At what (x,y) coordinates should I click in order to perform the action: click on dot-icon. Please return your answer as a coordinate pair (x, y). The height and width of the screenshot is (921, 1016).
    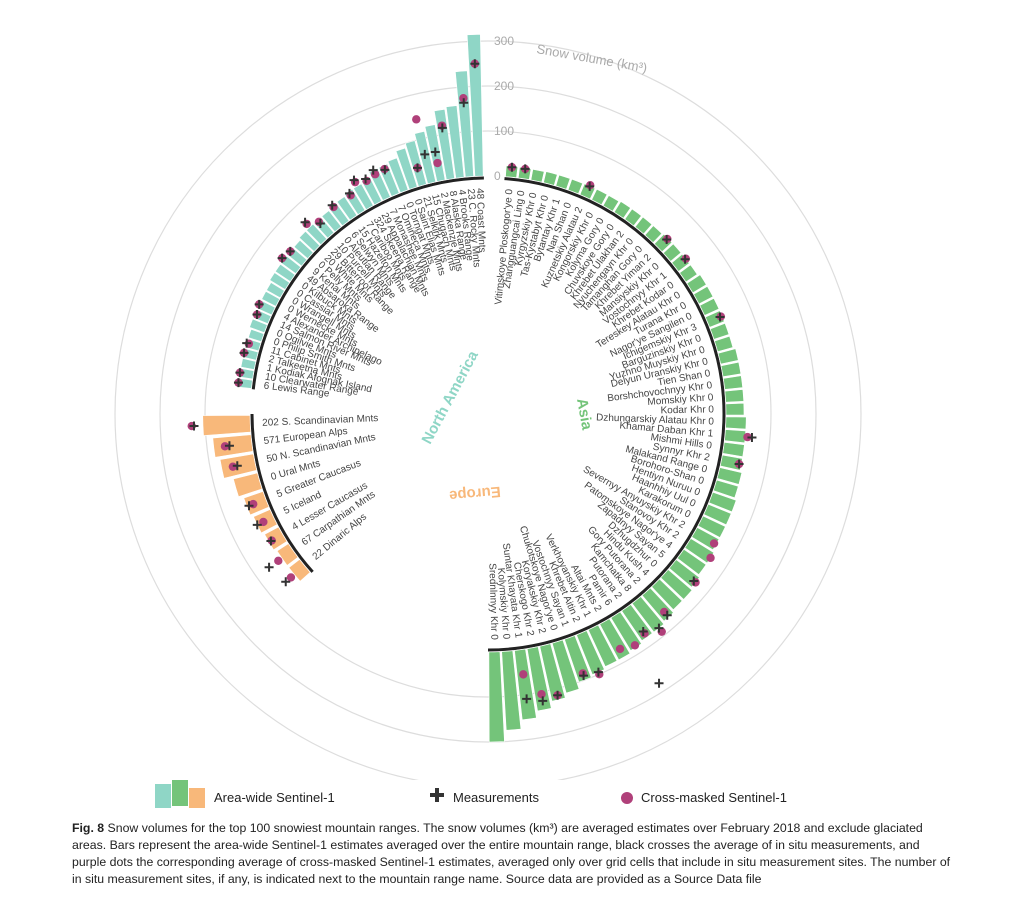
    Looking at the image, I should click on (627, 798).